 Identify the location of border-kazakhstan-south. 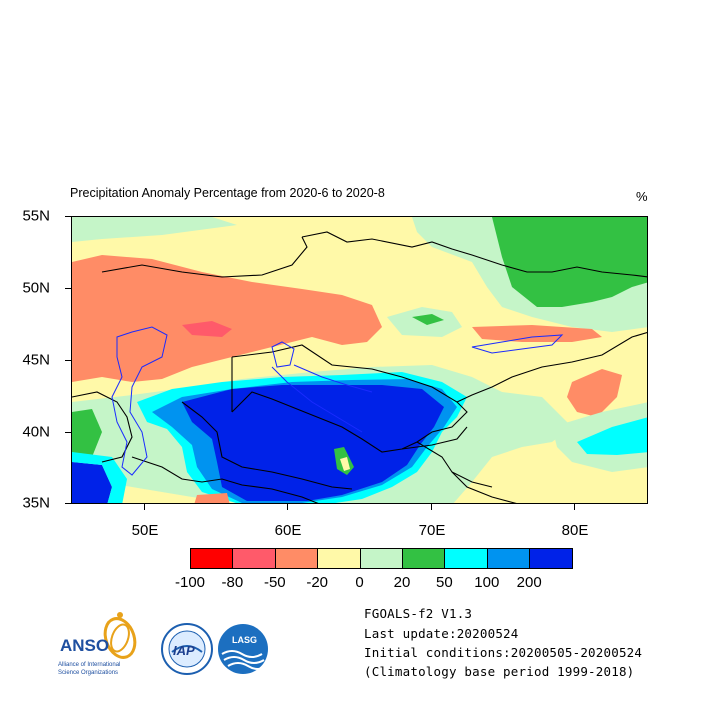
(349, 398).